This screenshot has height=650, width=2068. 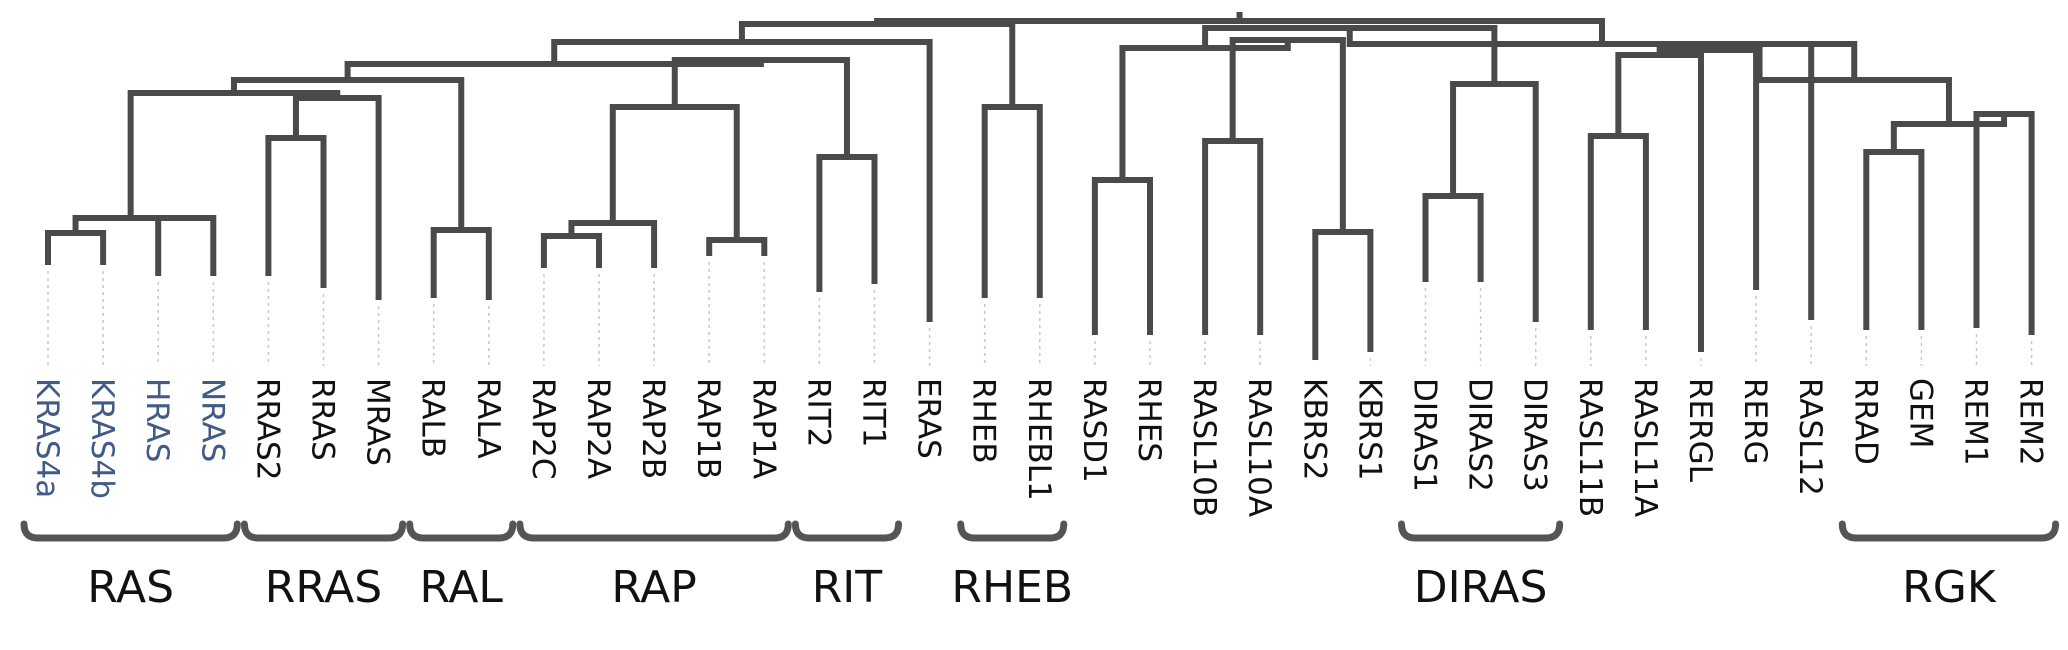 What do you see at coordinates (1949, 531) in the screenshot?
I see `group-bracket-rgk` at bounding box center [1949, 531].